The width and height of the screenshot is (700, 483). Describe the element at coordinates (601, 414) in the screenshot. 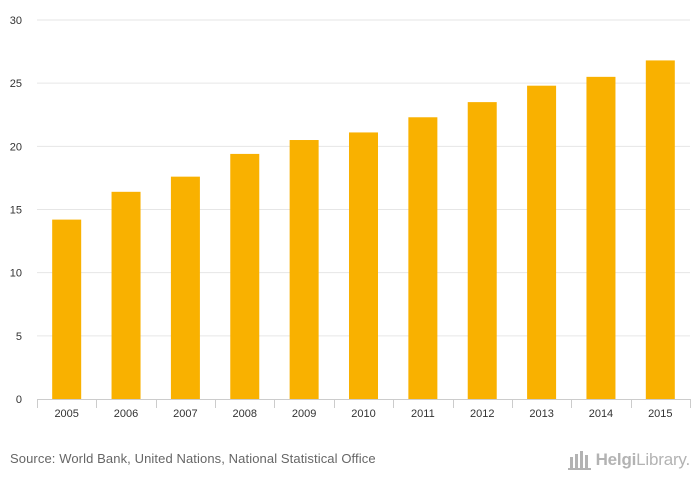

I see `x-tick-label: 2014` at that location.